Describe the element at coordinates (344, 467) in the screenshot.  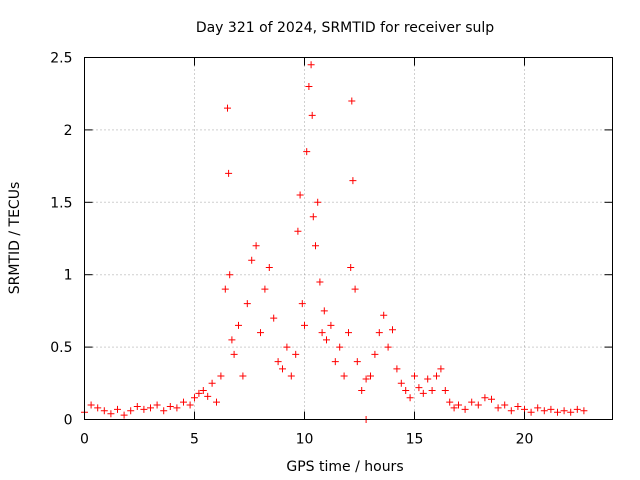
I see `x-axis-label: GPS time / hours` at that location.